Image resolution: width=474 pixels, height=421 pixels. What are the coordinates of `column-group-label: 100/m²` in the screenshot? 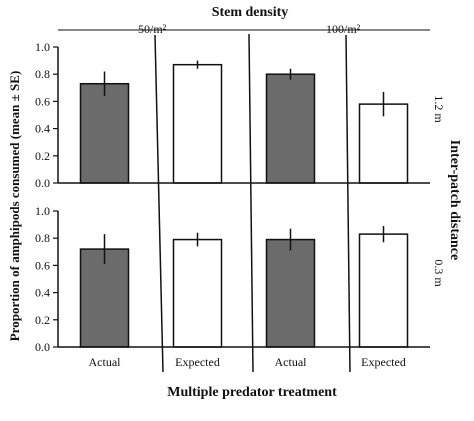 It's located at (343, 29).